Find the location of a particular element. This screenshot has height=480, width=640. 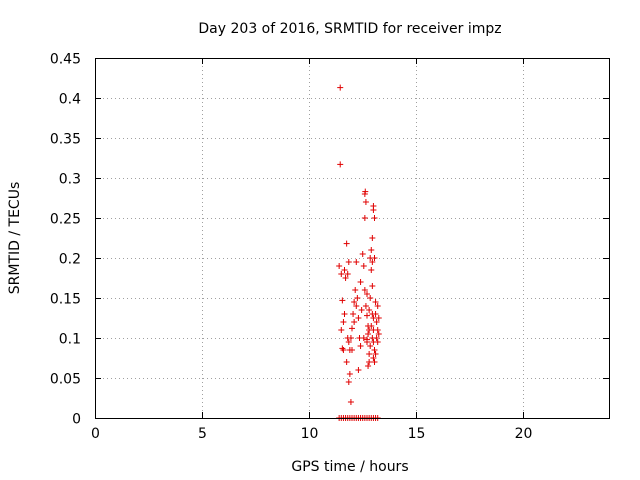

x-tick-label: 20 is located at coordinates (524, 434).